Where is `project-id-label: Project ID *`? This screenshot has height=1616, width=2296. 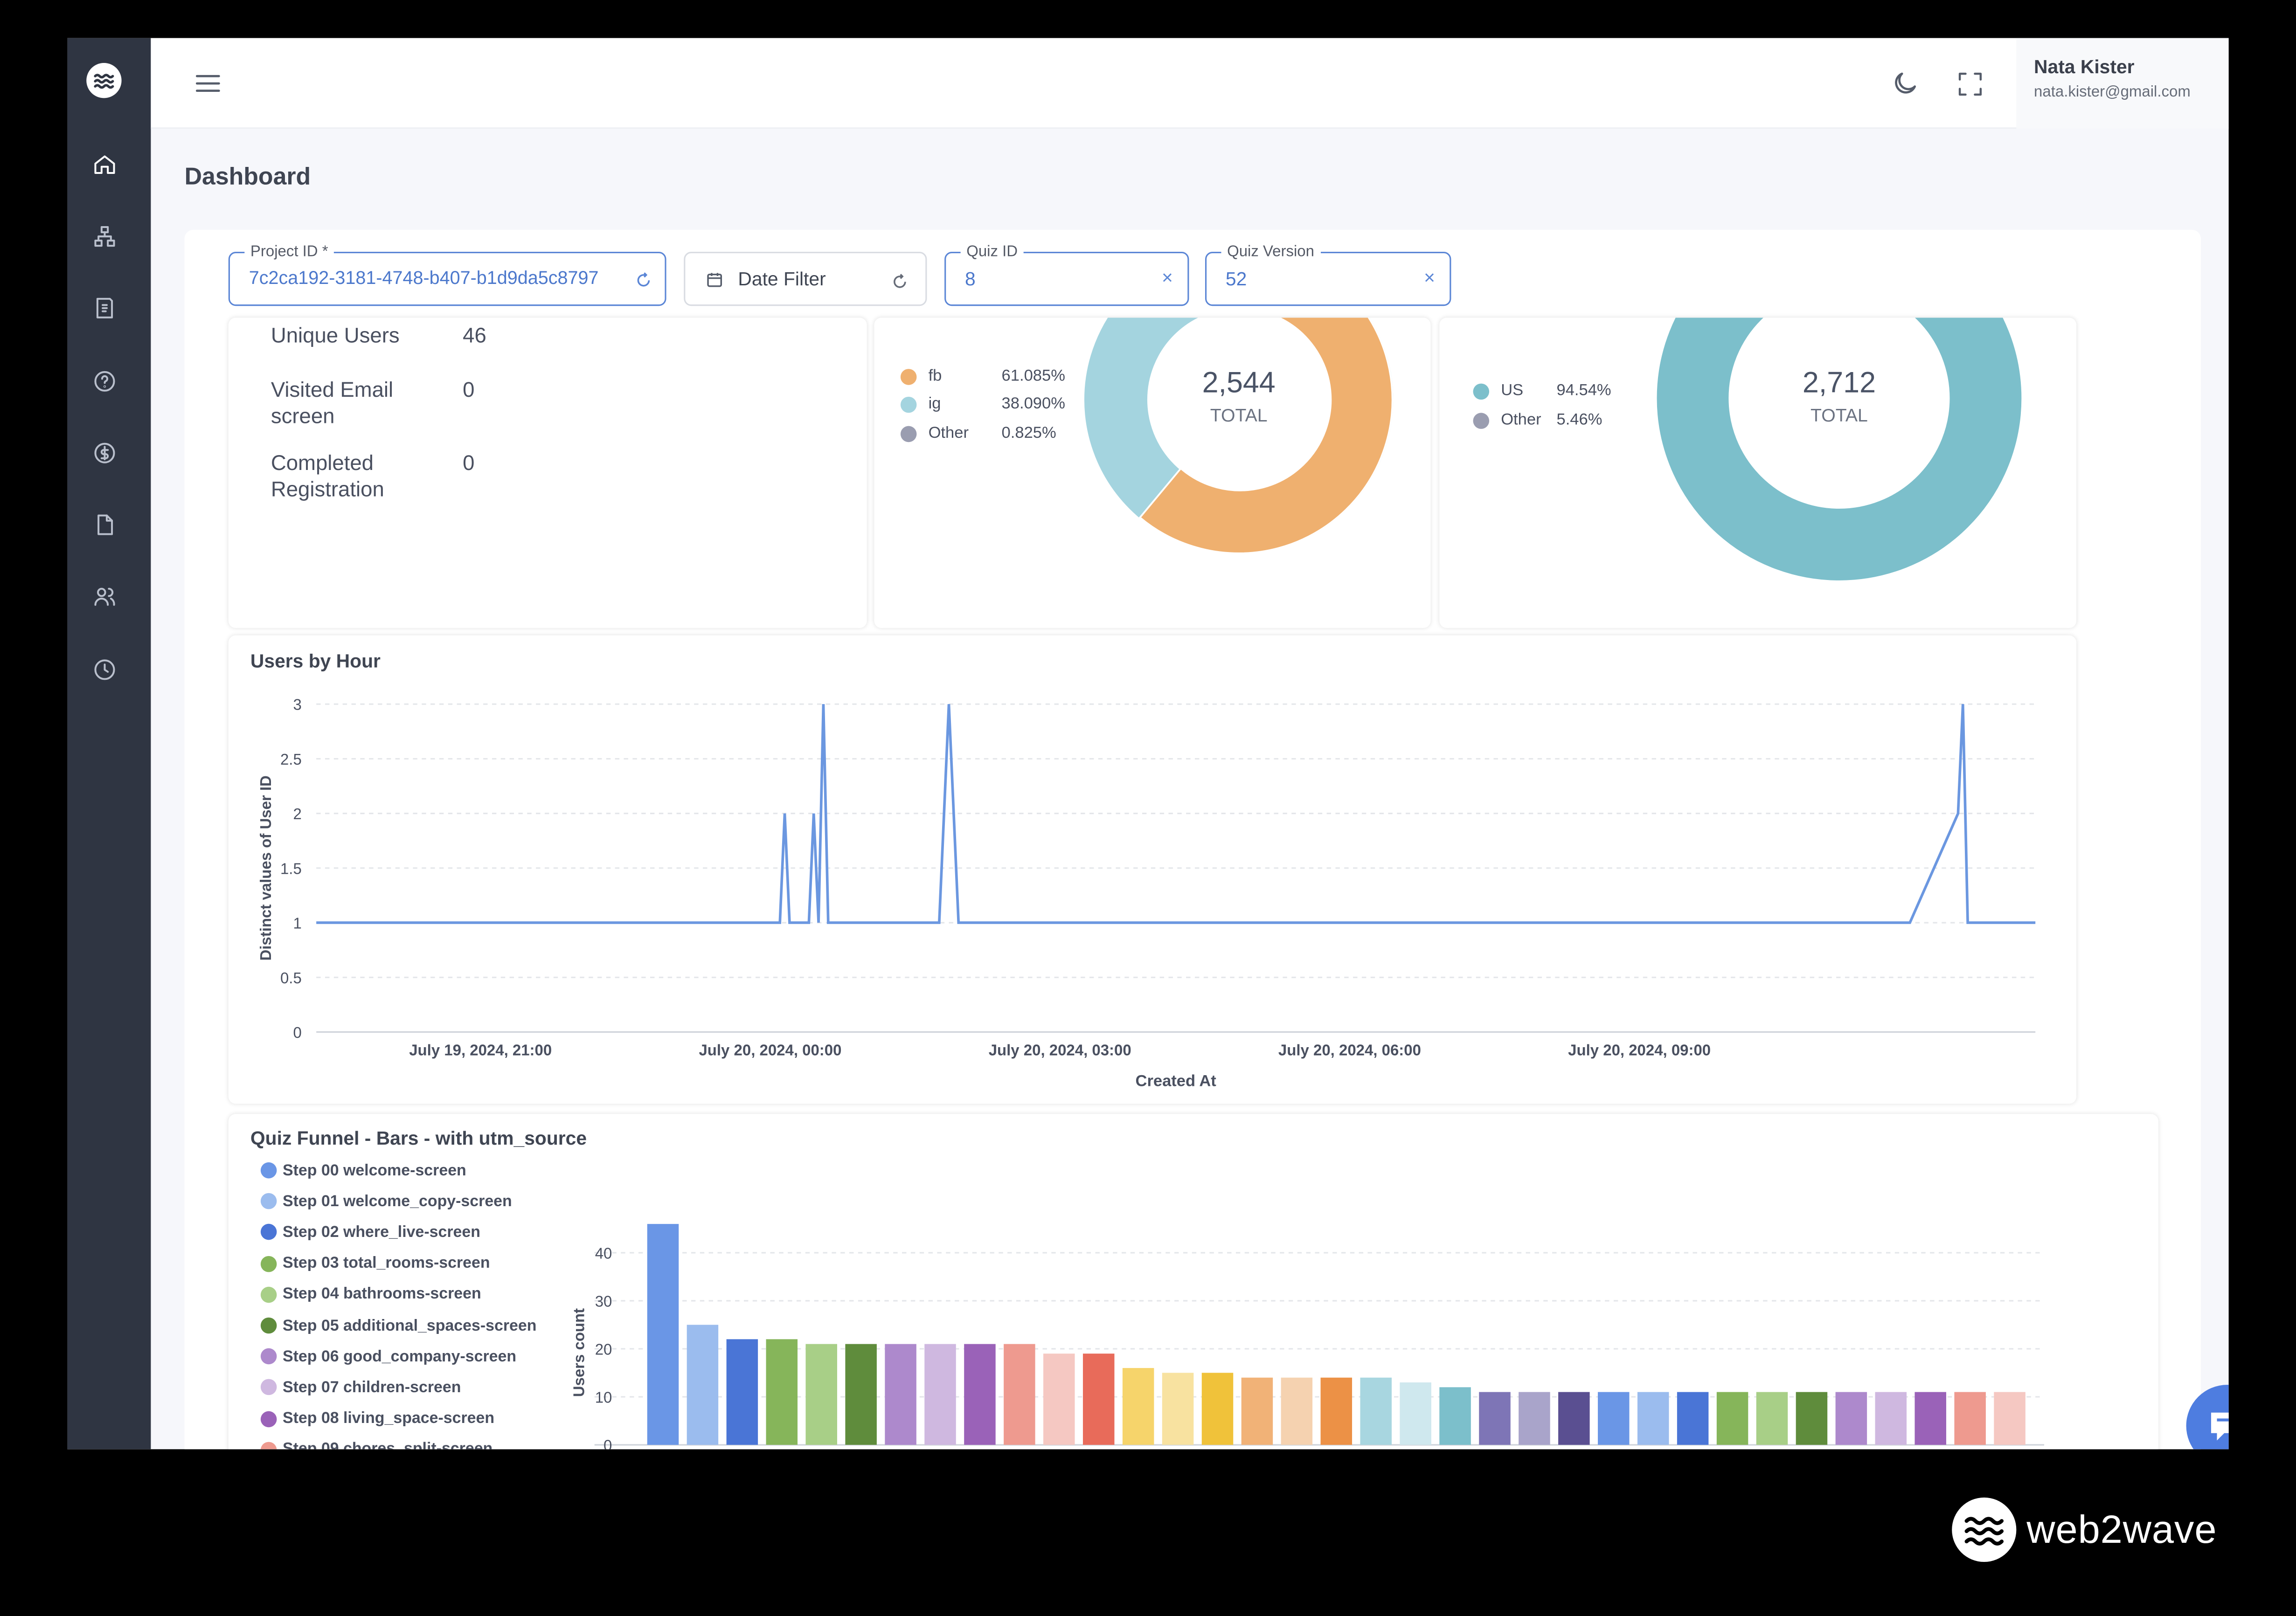
project-id-label: Project ID * is located at coordinates (289, 252).